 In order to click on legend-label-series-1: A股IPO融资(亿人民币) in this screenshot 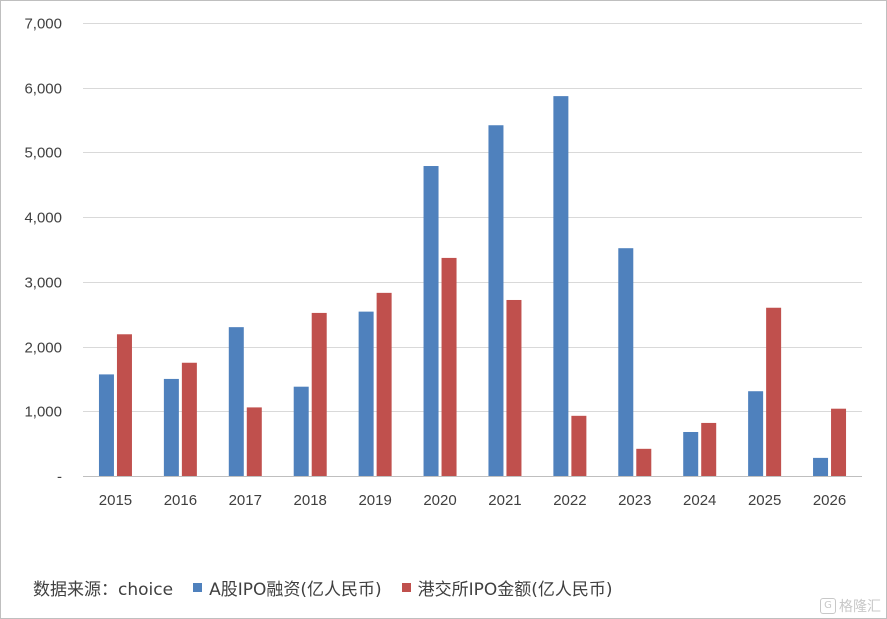, I will do `click(295, 589)`.